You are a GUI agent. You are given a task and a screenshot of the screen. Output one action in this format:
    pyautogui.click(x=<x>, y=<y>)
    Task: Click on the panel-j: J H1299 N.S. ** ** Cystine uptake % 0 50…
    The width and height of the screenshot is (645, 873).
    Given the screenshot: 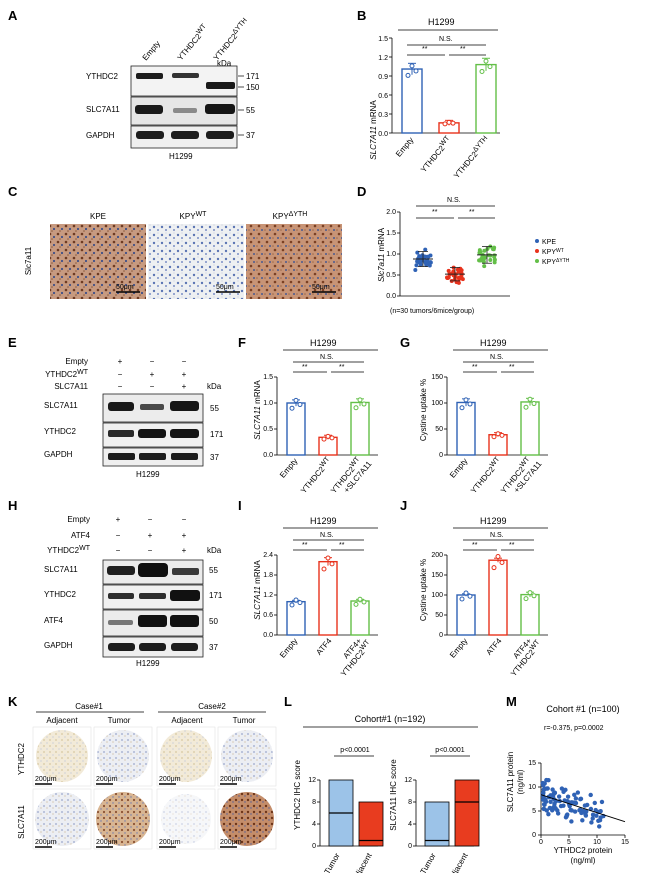 What is the action you would take?
    pyautogui.click(x=474, y=588)
    